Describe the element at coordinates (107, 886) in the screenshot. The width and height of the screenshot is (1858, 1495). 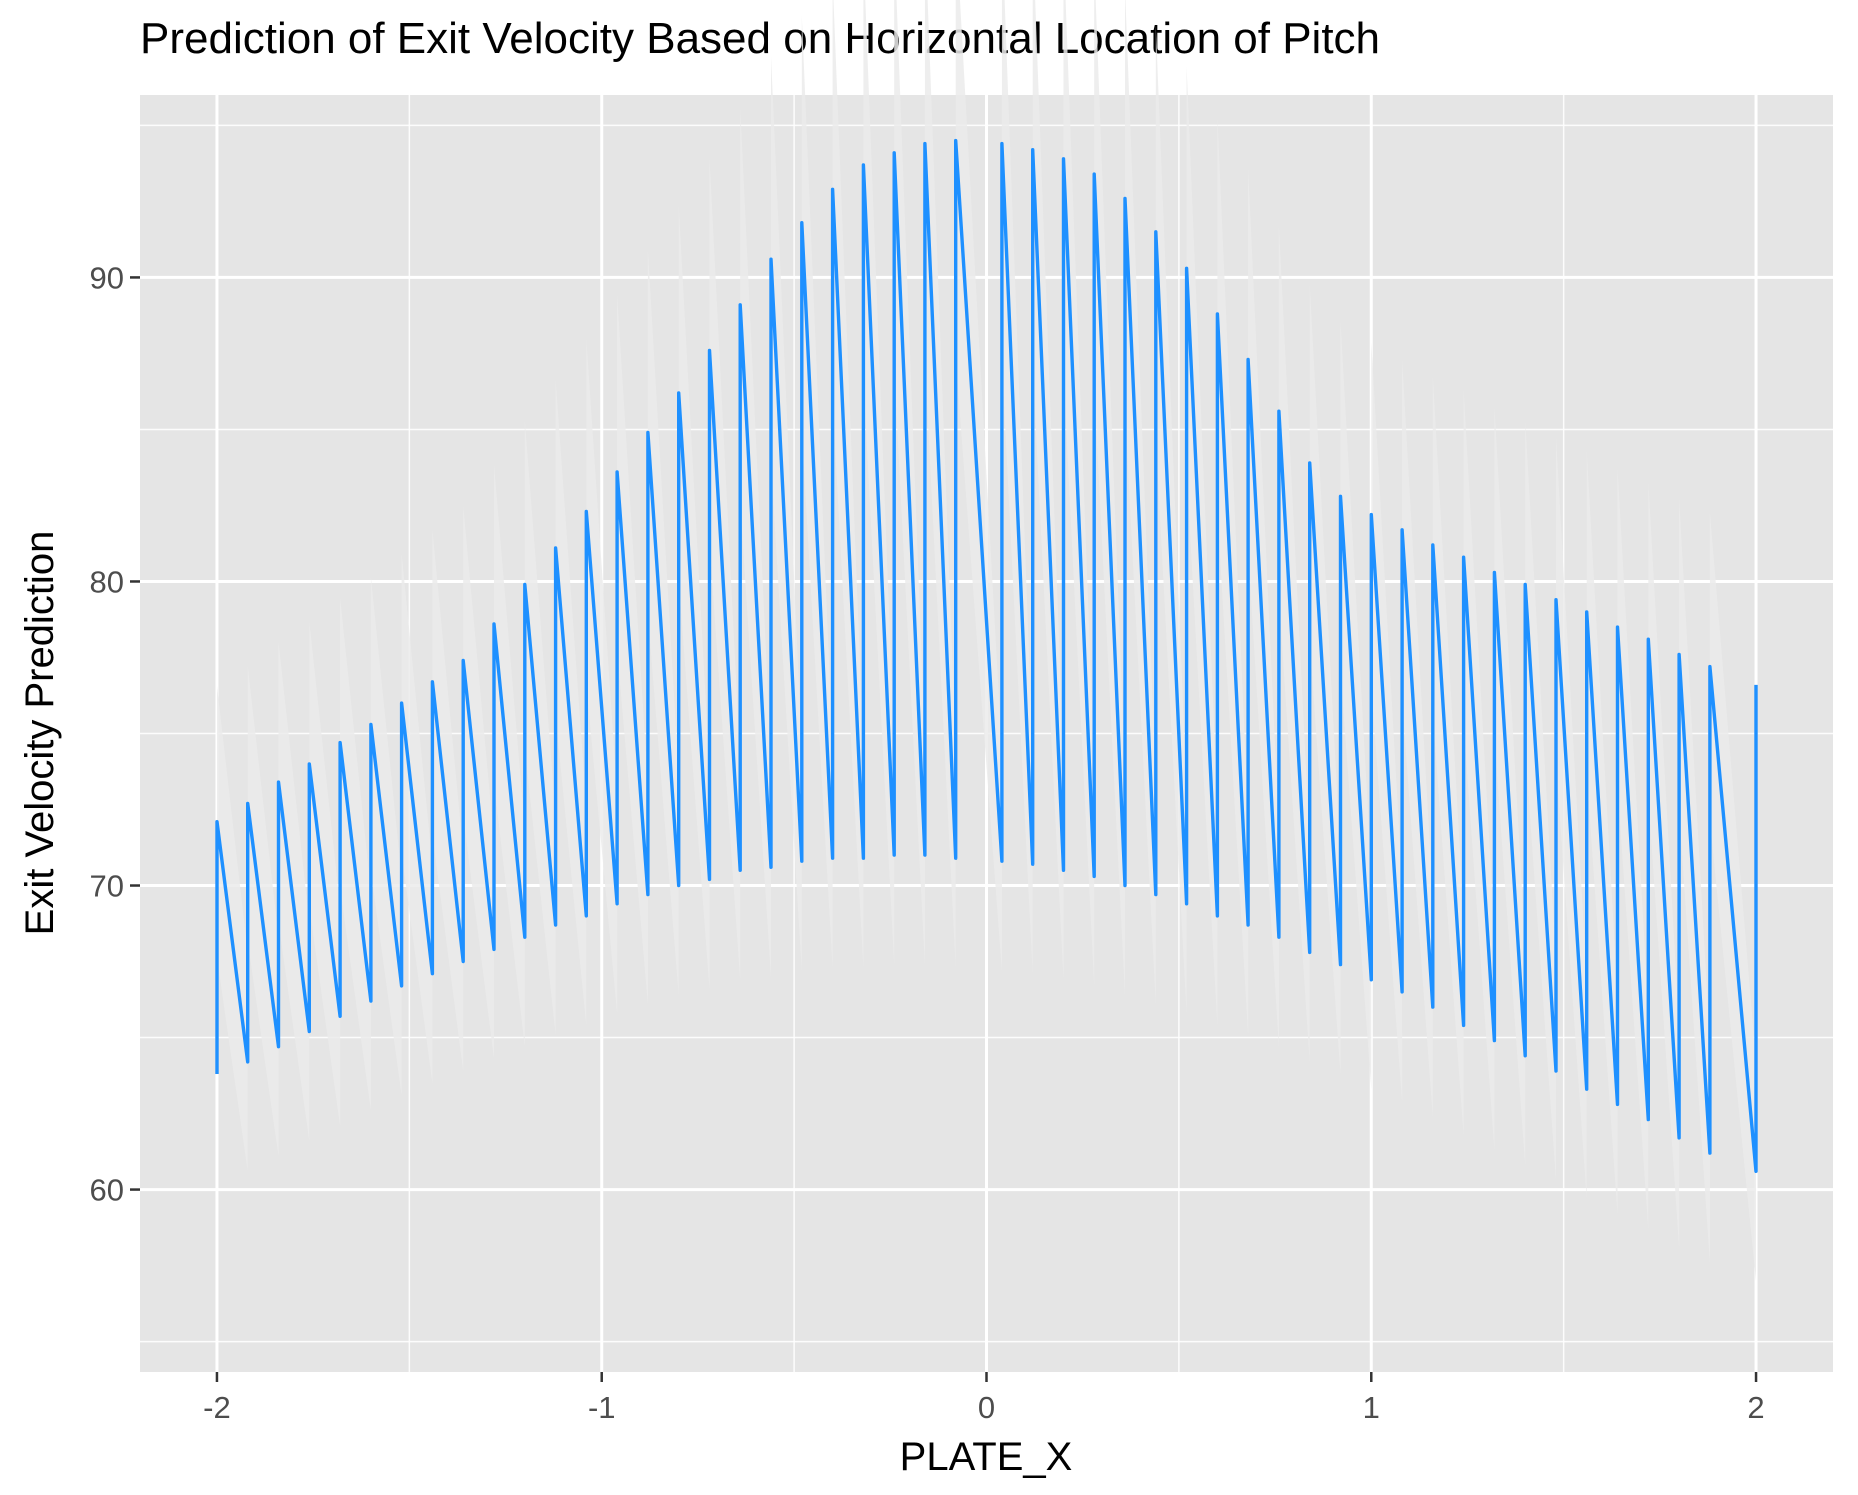
I see `y-tick-label: 70` at that location.